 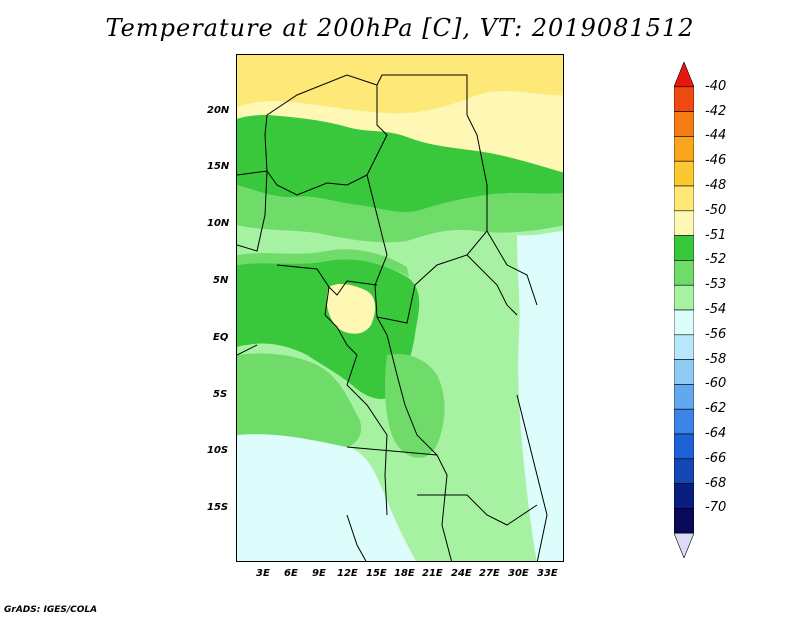 What do you see at coordinates (218, 507) in the screenshot?
I see `lat-label-15s: 15S` at bounding box center [218, 507].